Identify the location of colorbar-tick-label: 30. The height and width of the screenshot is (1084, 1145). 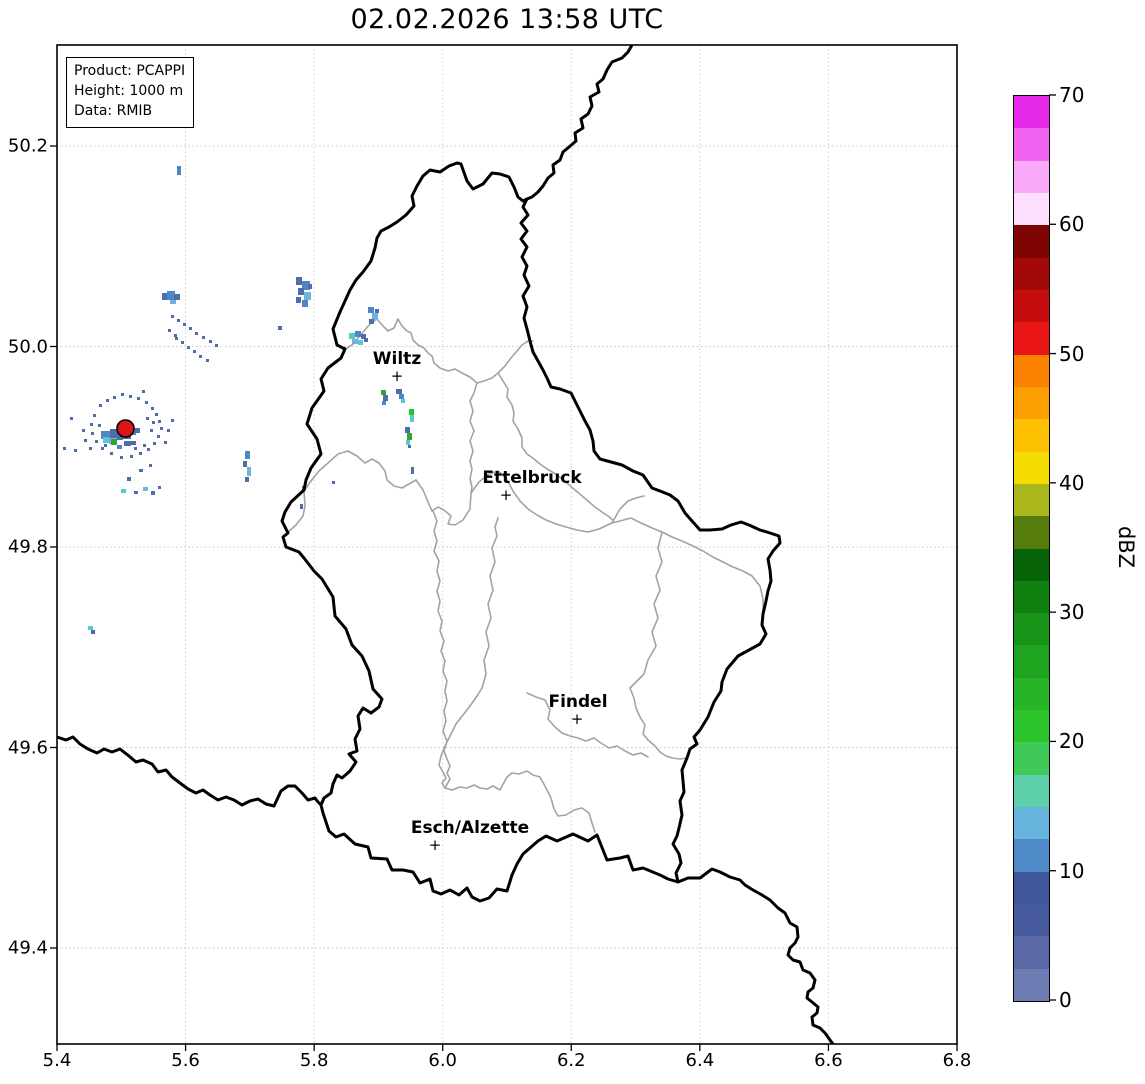
(1072, 612).